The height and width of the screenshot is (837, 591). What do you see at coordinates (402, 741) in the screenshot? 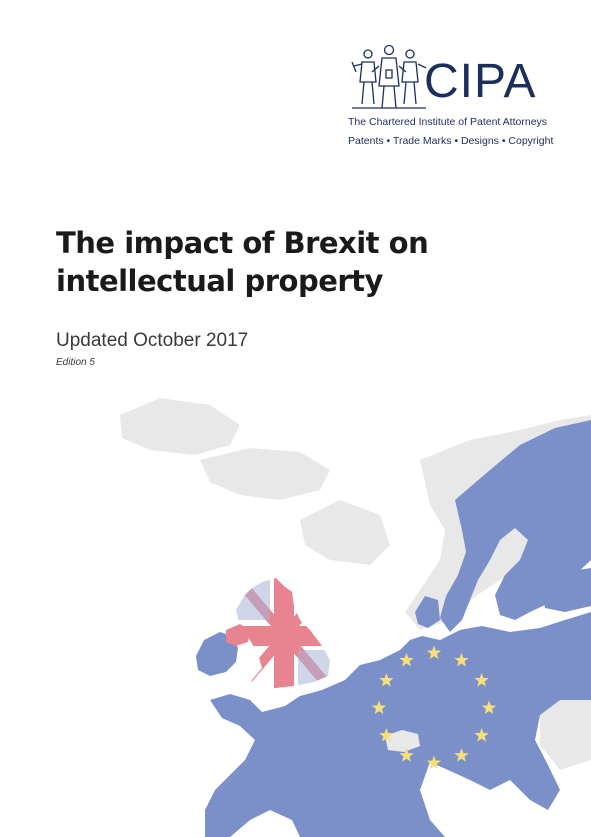
I see `switzerland` at bounding box center [402, 741].